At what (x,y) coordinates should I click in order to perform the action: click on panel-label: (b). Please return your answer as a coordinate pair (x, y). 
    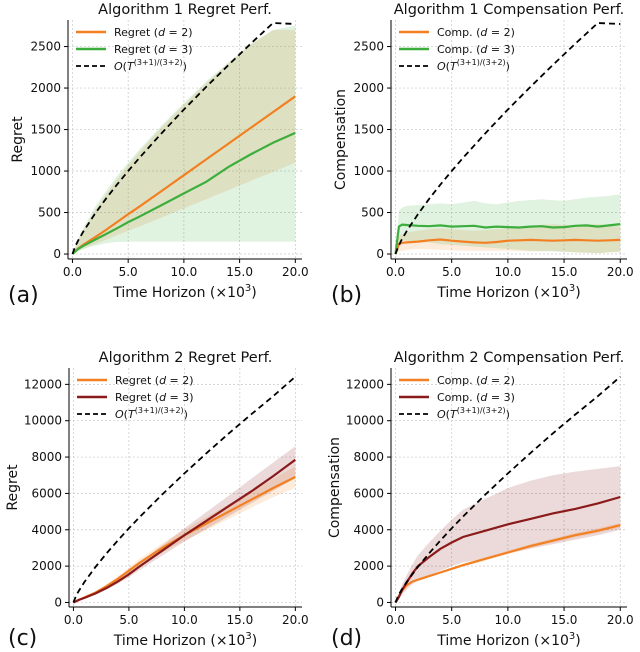
    Looking at the image, I should click on (346, 295).